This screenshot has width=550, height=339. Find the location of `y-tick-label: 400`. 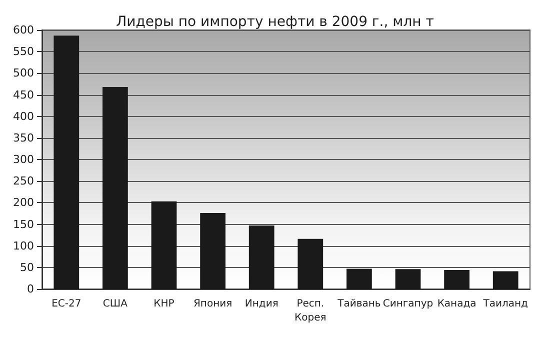

y-tick-label: 400 is located at coordinates (23, 116).